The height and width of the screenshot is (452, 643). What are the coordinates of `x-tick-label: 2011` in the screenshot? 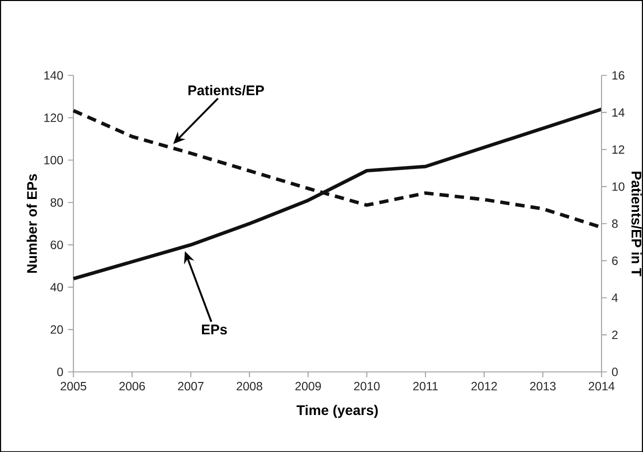 It's located at (425, 386).